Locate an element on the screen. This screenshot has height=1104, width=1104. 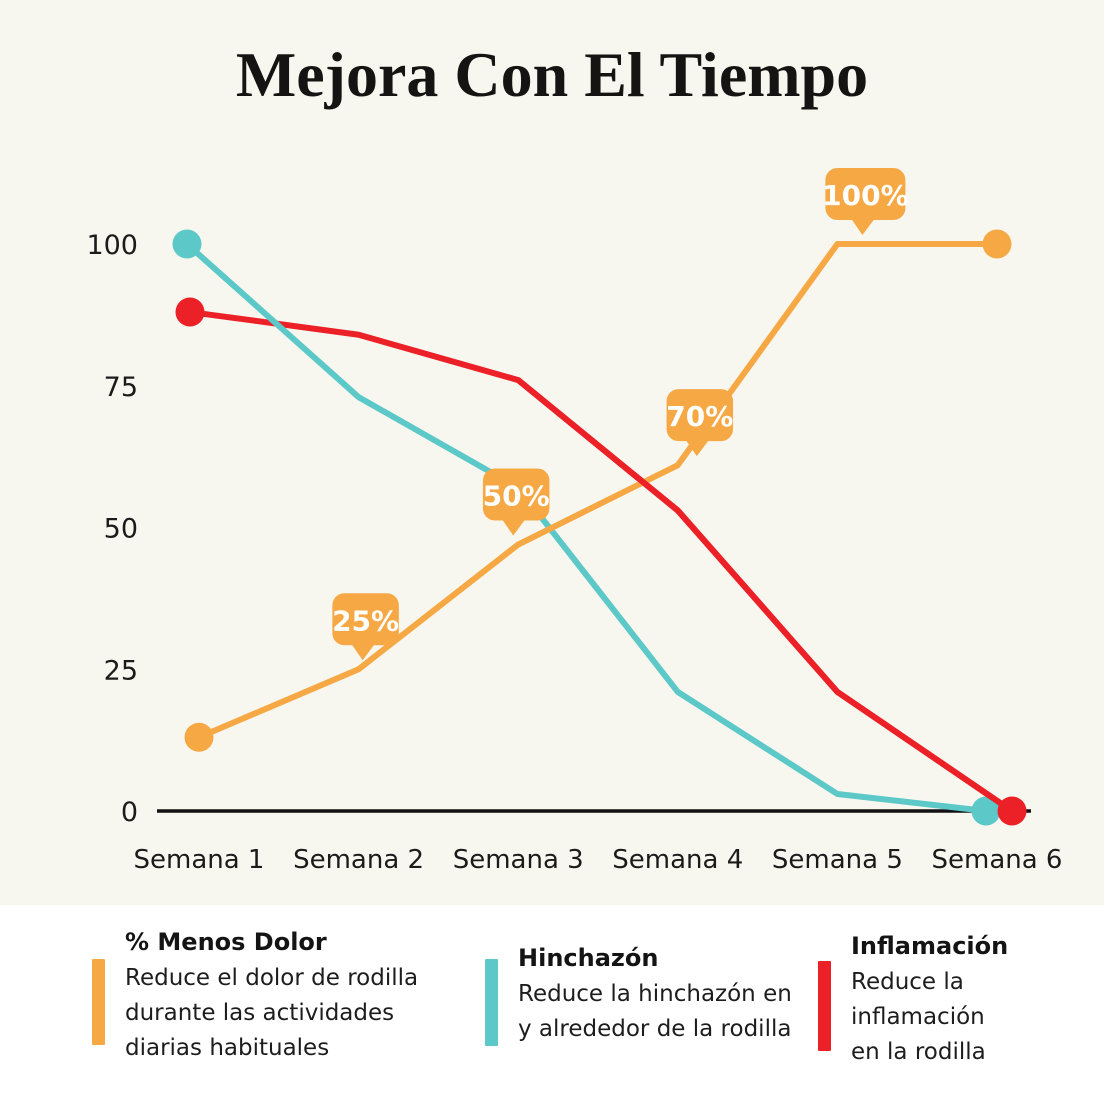
legend-title: % Menos Dolor is located at coordinates (226, 942).